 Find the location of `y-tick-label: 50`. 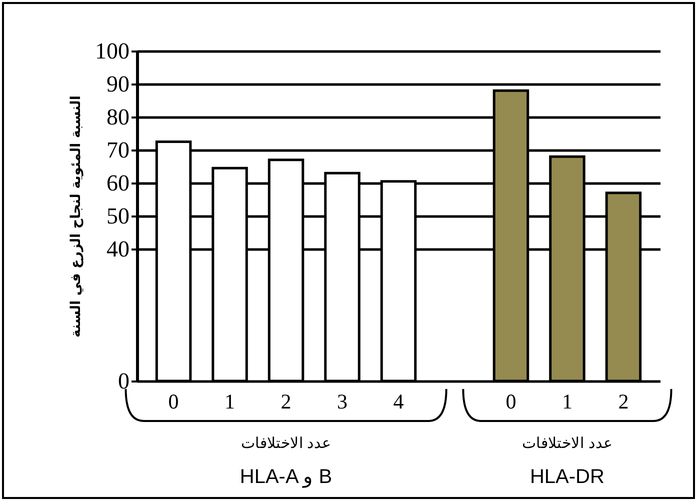

y-tick-label: 50 is located at coordinates (118, 216).